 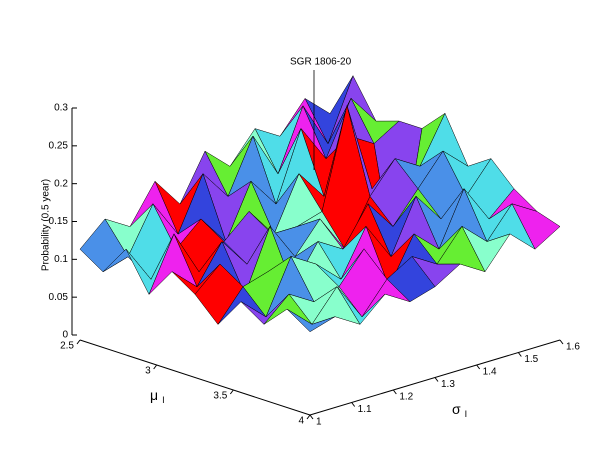 I want to click on z-tick-label: 0.05, so click(x=59, y=297).